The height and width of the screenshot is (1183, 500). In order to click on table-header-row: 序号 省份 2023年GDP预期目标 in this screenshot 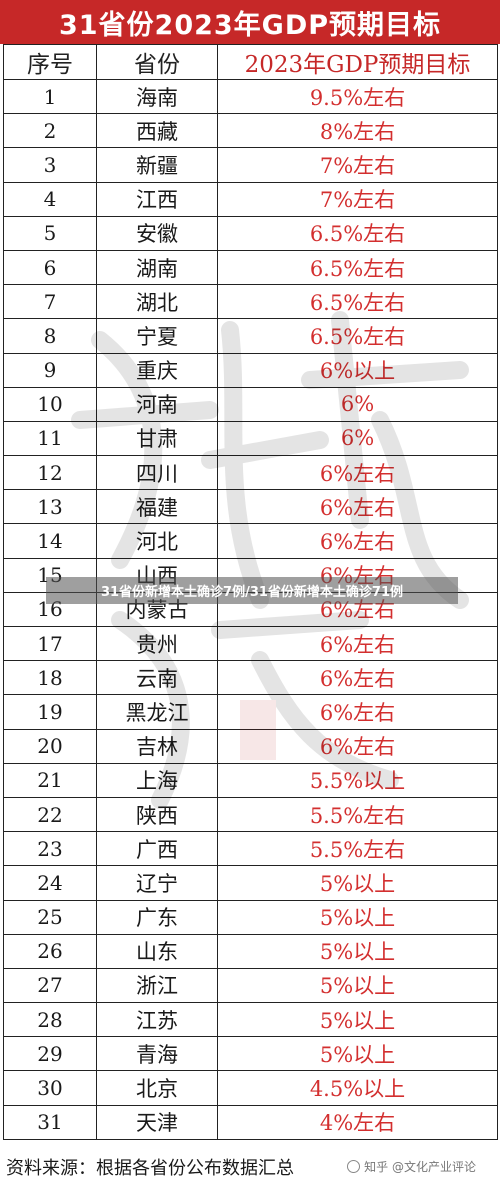, I will do `click(250, 62)`.